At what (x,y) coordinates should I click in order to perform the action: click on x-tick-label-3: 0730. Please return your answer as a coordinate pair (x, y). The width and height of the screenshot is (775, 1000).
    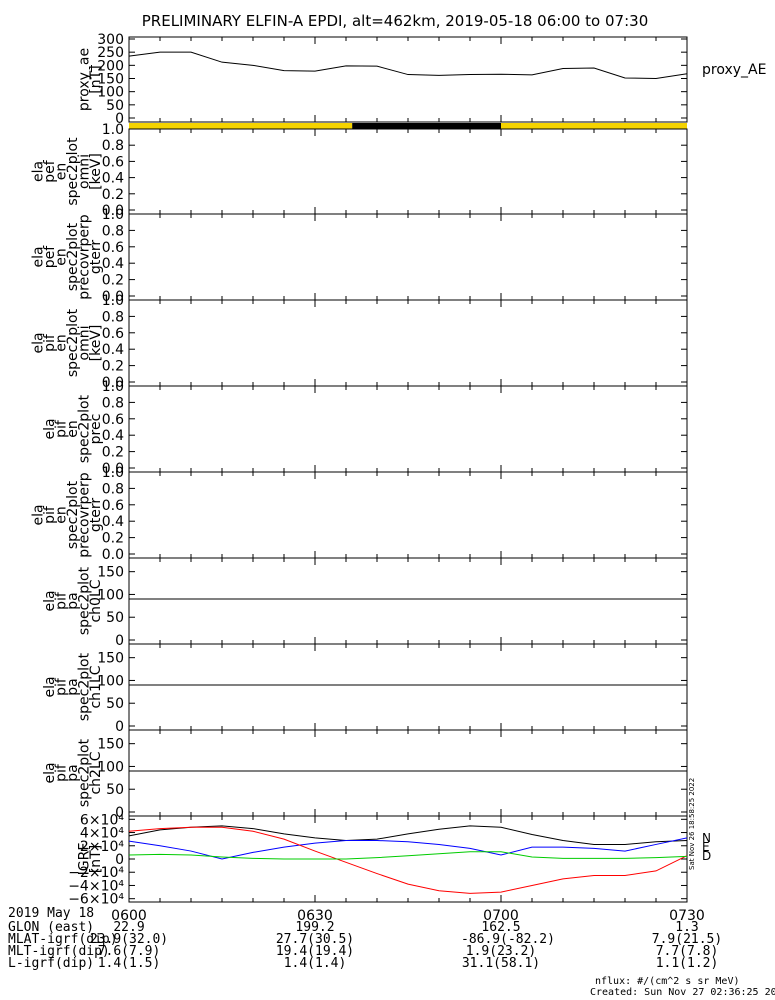
    Looking at the image, I should click on (687, 916).